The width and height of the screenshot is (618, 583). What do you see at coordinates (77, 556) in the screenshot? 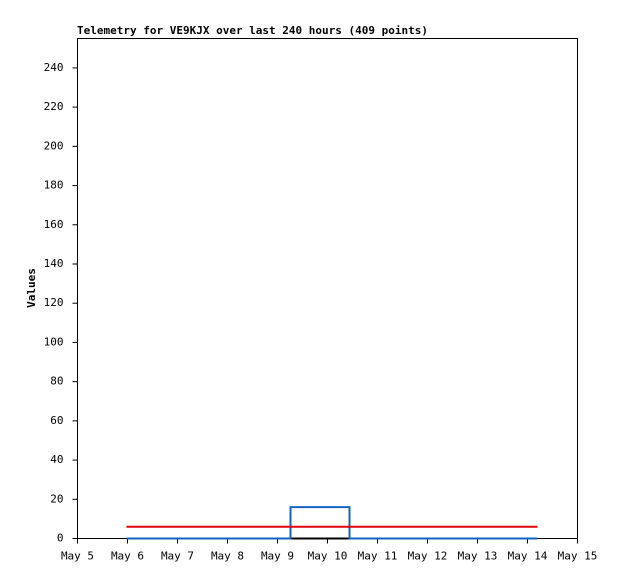
I see `x-tick-label: May 5` at bounding box center [77, 556].